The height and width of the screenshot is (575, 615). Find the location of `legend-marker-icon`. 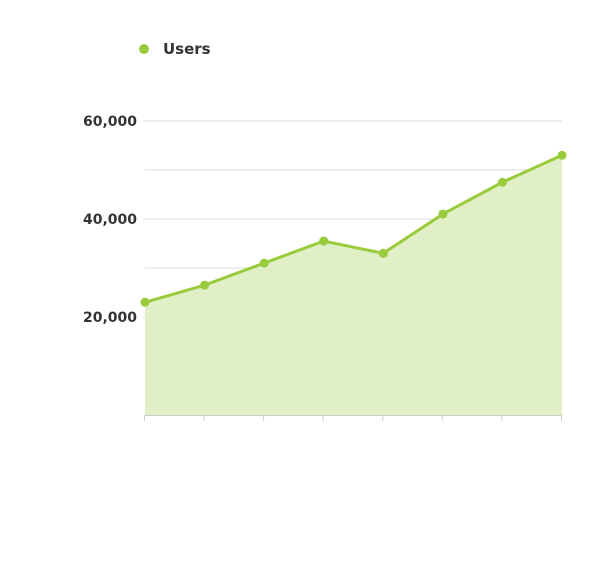

legend-marker-icon is located at coordinates (144, 49).